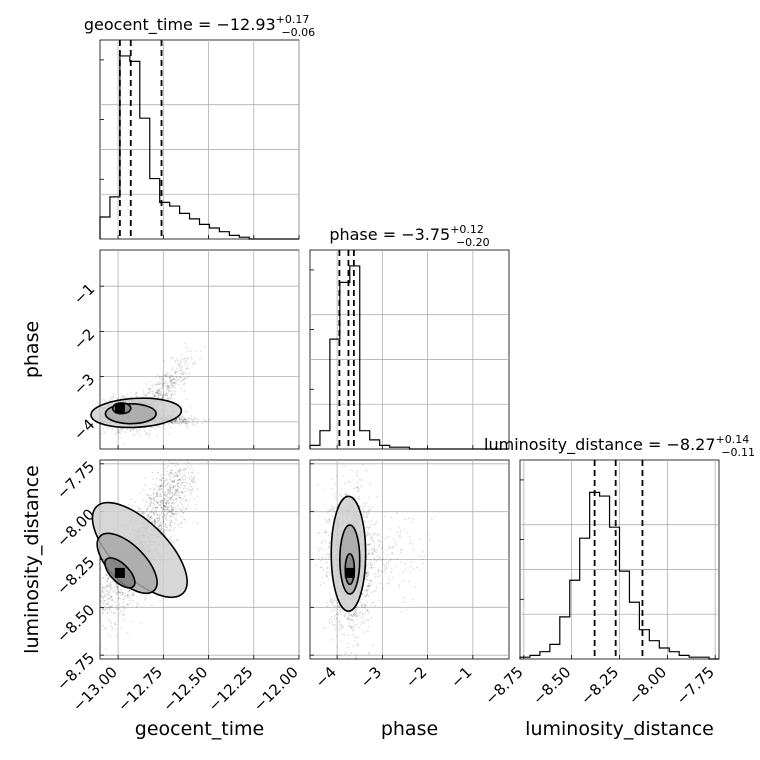  Describe the element at coordinates (231, 689) in the screenshot. I see `xtick-geocent-time-3: −12.25` at that location.